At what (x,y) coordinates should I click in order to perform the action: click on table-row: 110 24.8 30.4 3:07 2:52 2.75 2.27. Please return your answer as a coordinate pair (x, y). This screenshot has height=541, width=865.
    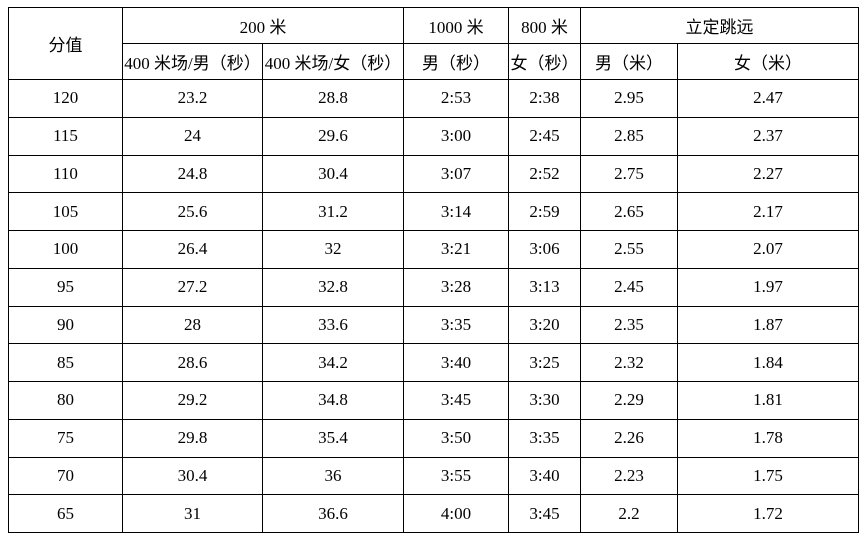
    Looking at the image, I should click on (433, 174).